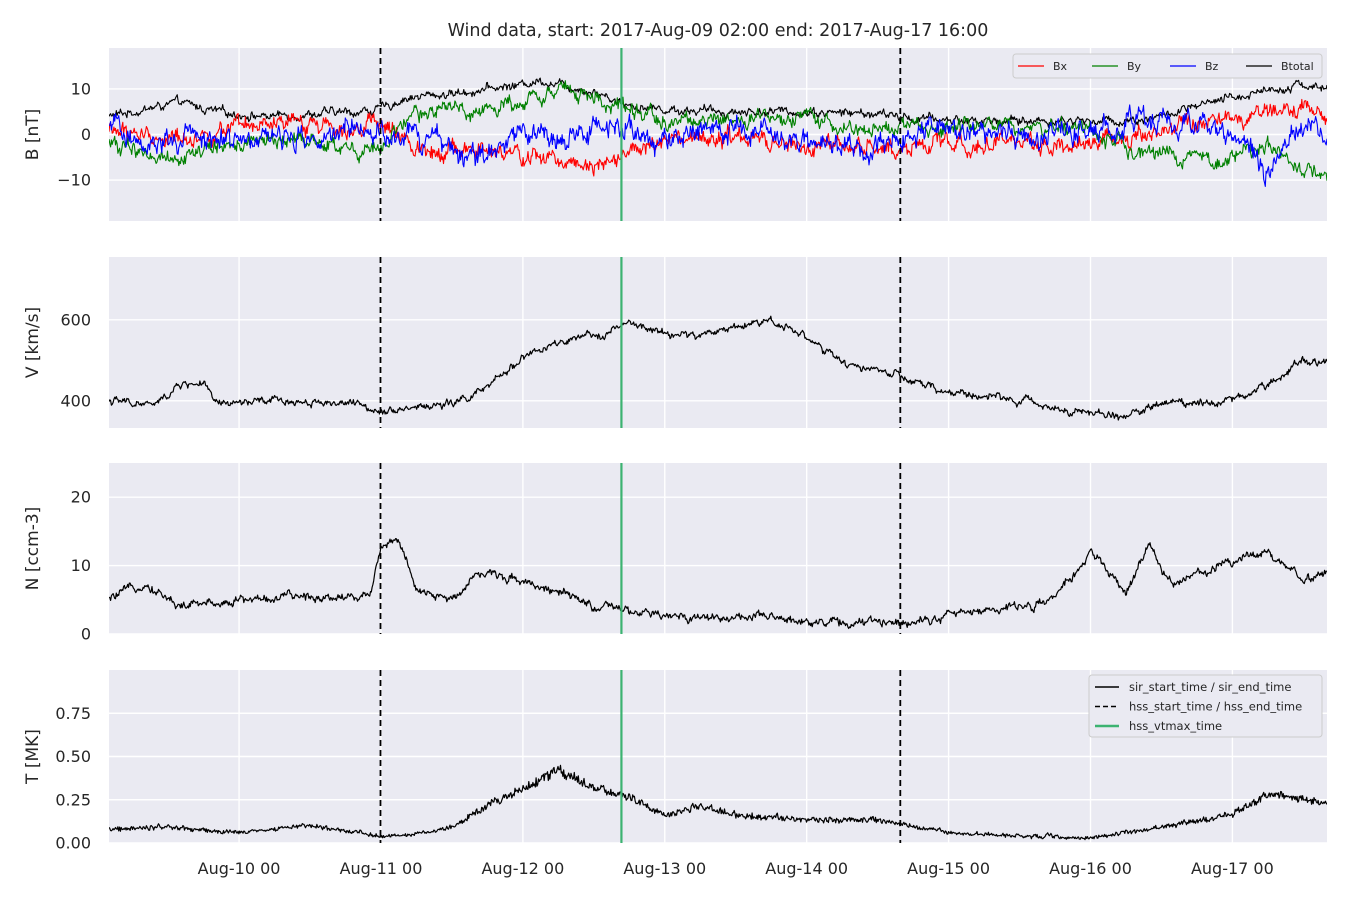 This screenshot has height=900, width=1350. Describe the element at coordinates (1215, 707) in the screenshot. I see `legend-label: hss_start_time / hss_end_time` at that location.